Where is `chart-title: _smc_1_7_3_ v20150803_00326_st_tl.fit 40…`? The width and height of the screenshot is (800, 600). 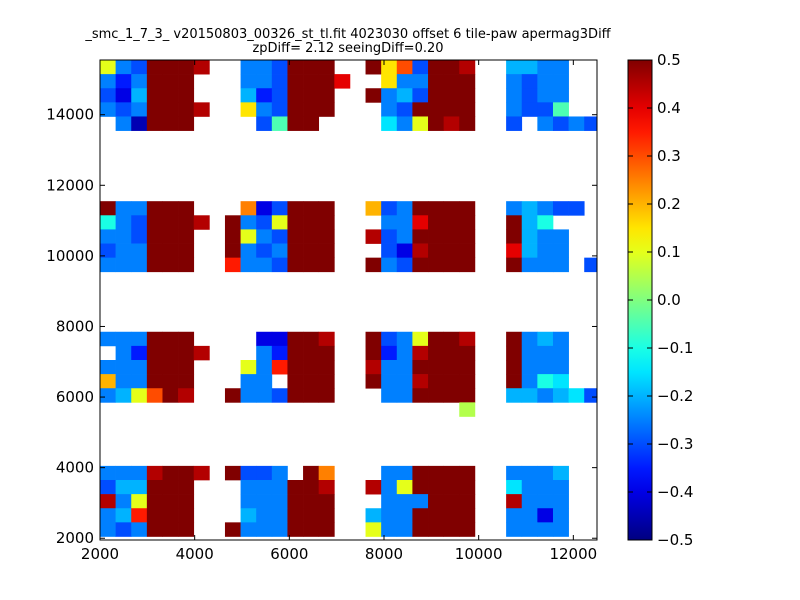
chart-title: _smc_1_7_3_ v20150803_00326_st_tl.fit 40… is located at coordinates (347, 34).